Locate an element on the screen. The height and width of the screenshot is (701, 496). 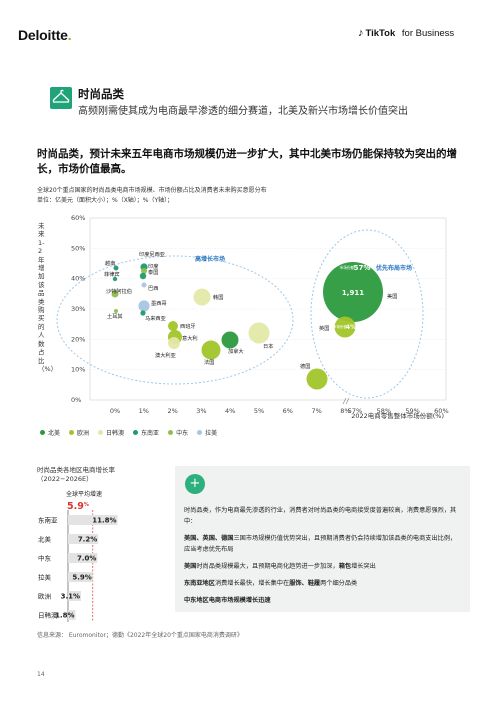
bubble-label: 英国 is located at coordinates (324, 328).